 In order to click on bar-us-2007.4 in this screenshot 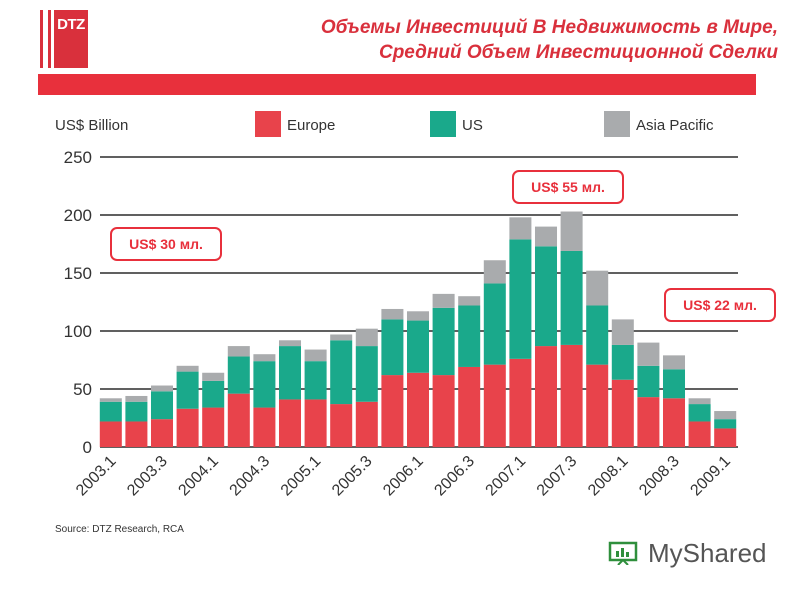, I will do `click(597, 335)`.